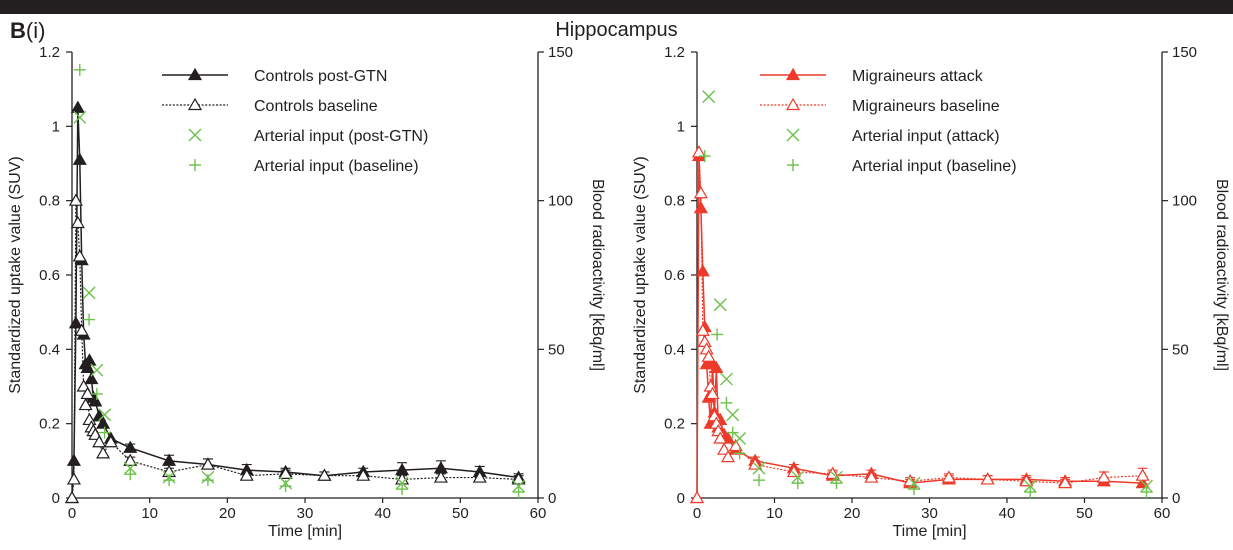 Image resolution: width=1233 pixels, height=550 pixels. What do you see at coordinates (49, 349) in the screenshot?
I see `y-tick-label: 0.4` at bounding box center [49, 349].